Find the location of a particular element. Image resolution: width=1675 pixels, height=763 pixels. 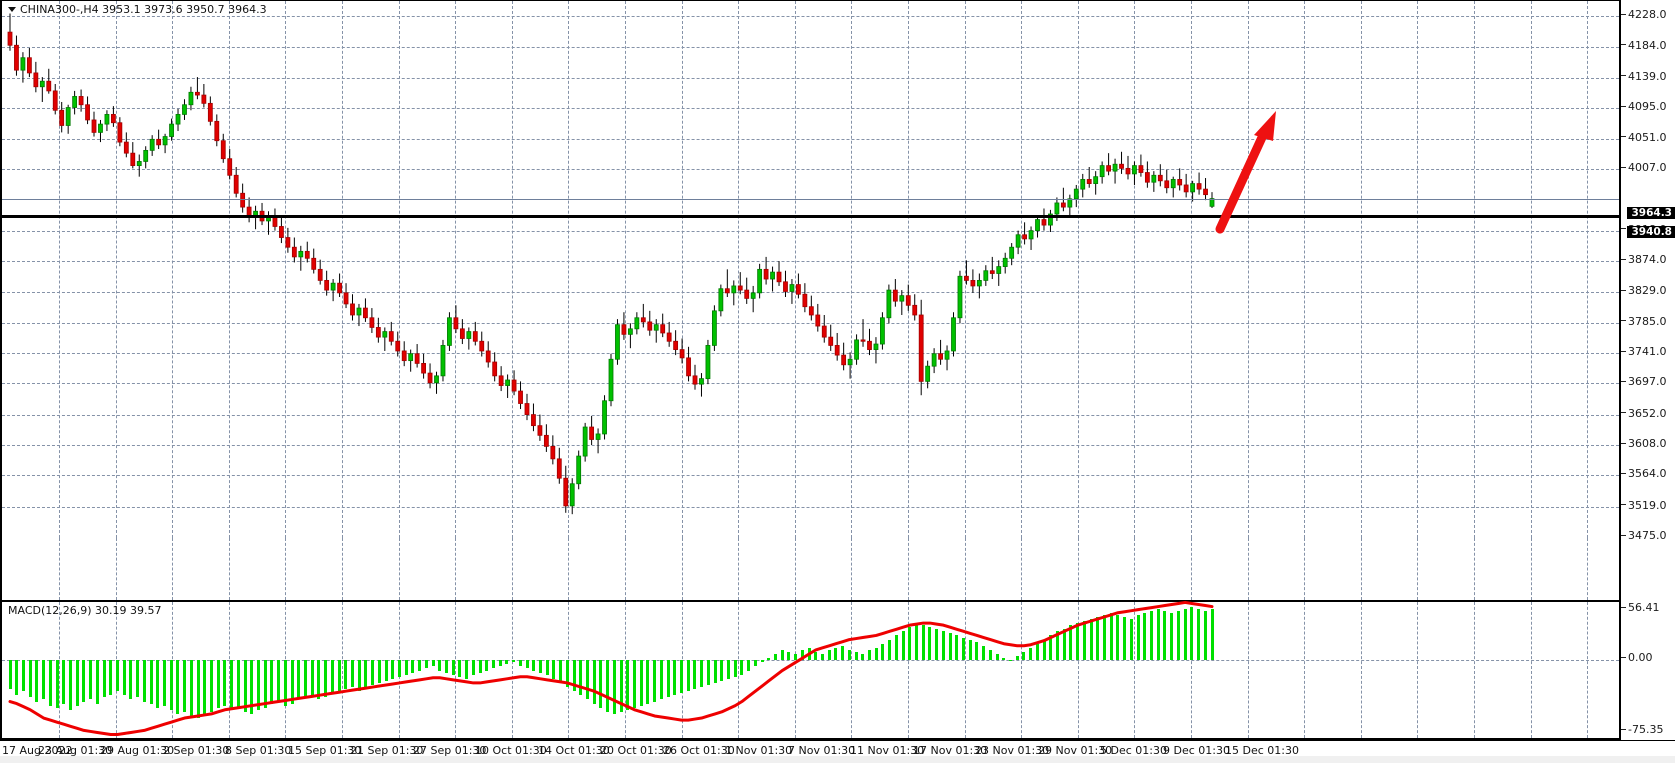

last-price-line is located at coordinates (810, 199).